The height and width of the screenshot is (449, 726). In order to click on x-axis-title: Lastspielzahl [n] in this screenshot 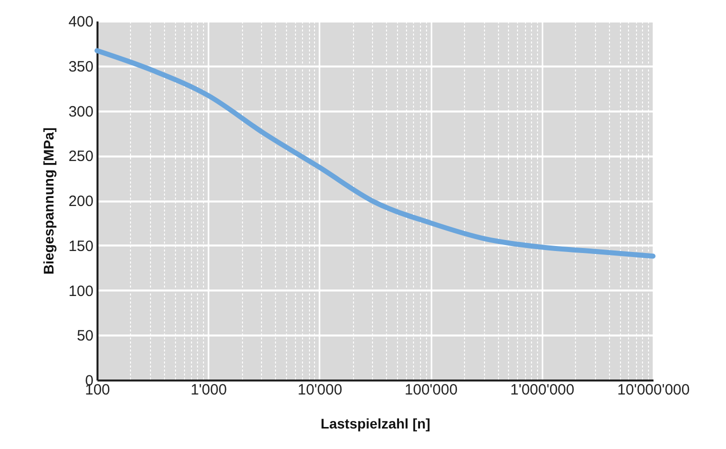, I will do `click(375, 424)`.